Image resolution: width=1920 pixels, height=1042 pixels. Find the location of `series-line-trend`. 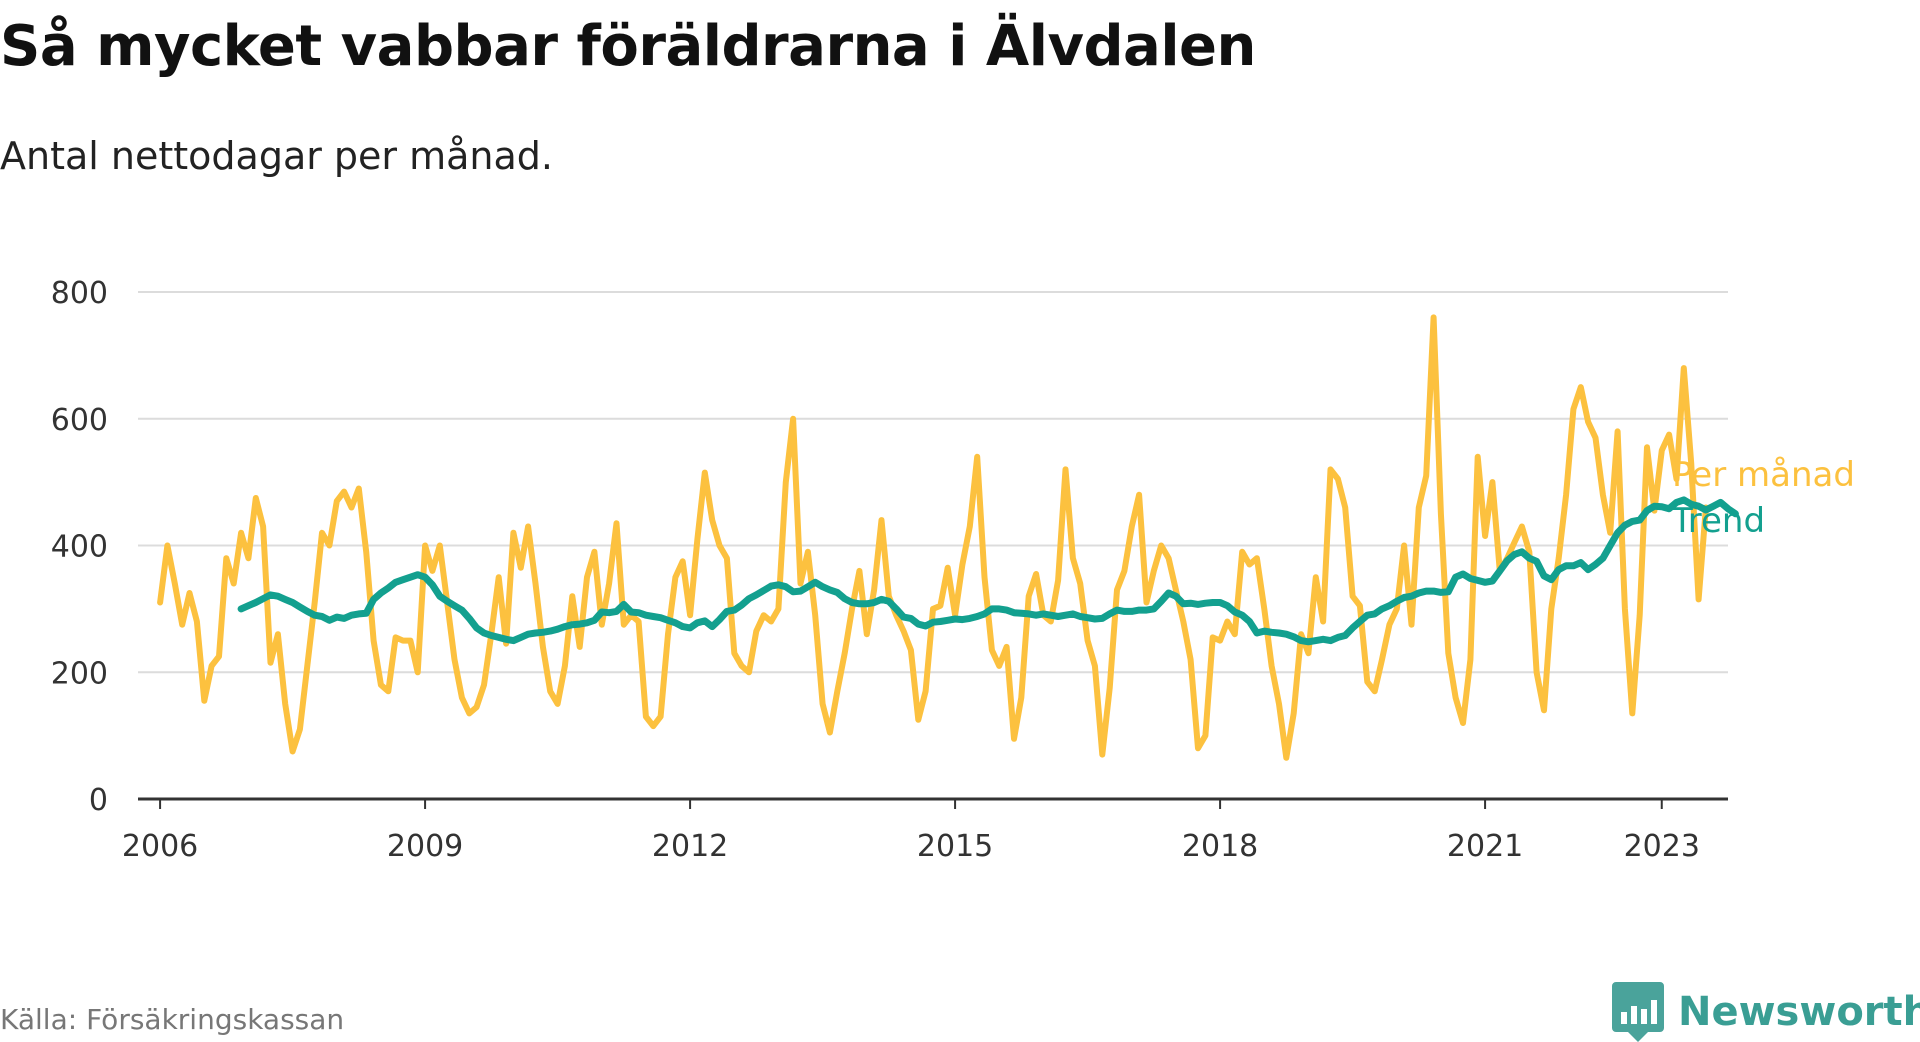

series-line-trend is located at coordinates (988, 571).